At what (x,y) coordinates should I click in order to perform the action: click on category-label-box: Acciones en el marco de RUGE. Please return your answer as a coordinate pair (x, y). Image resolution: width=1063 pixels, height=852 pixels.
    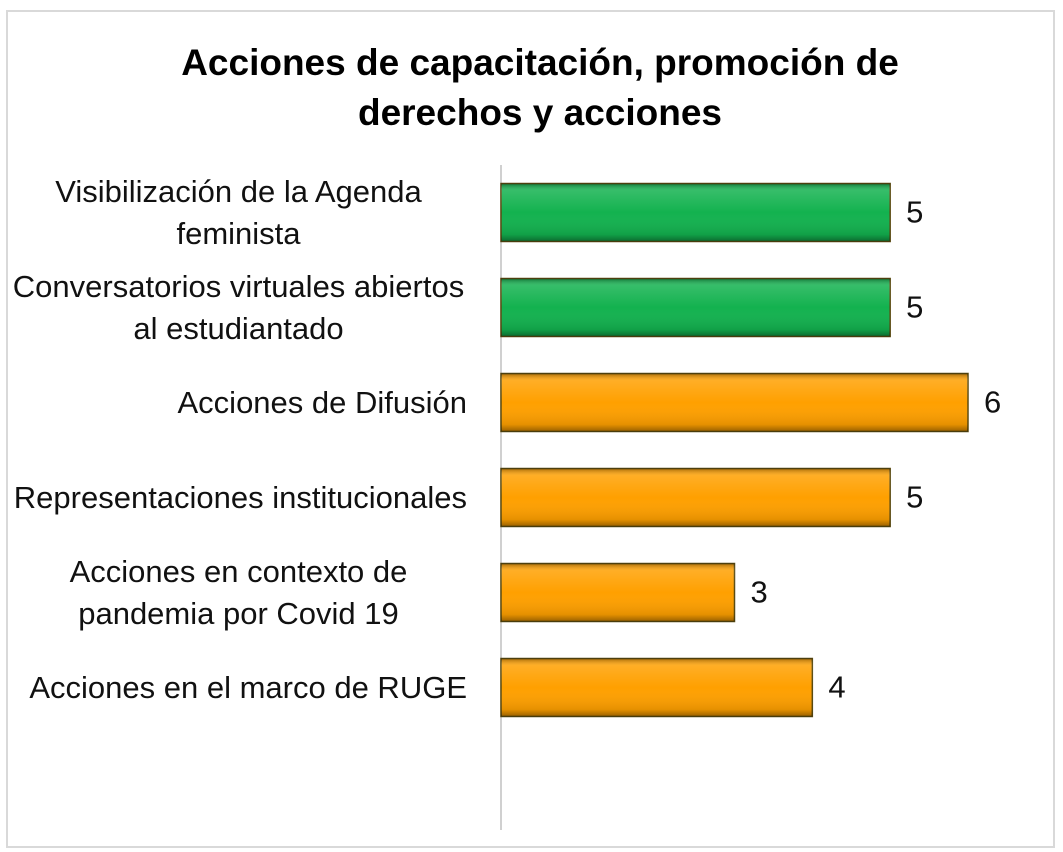
    Looking at the image, I should click on (238, 687).